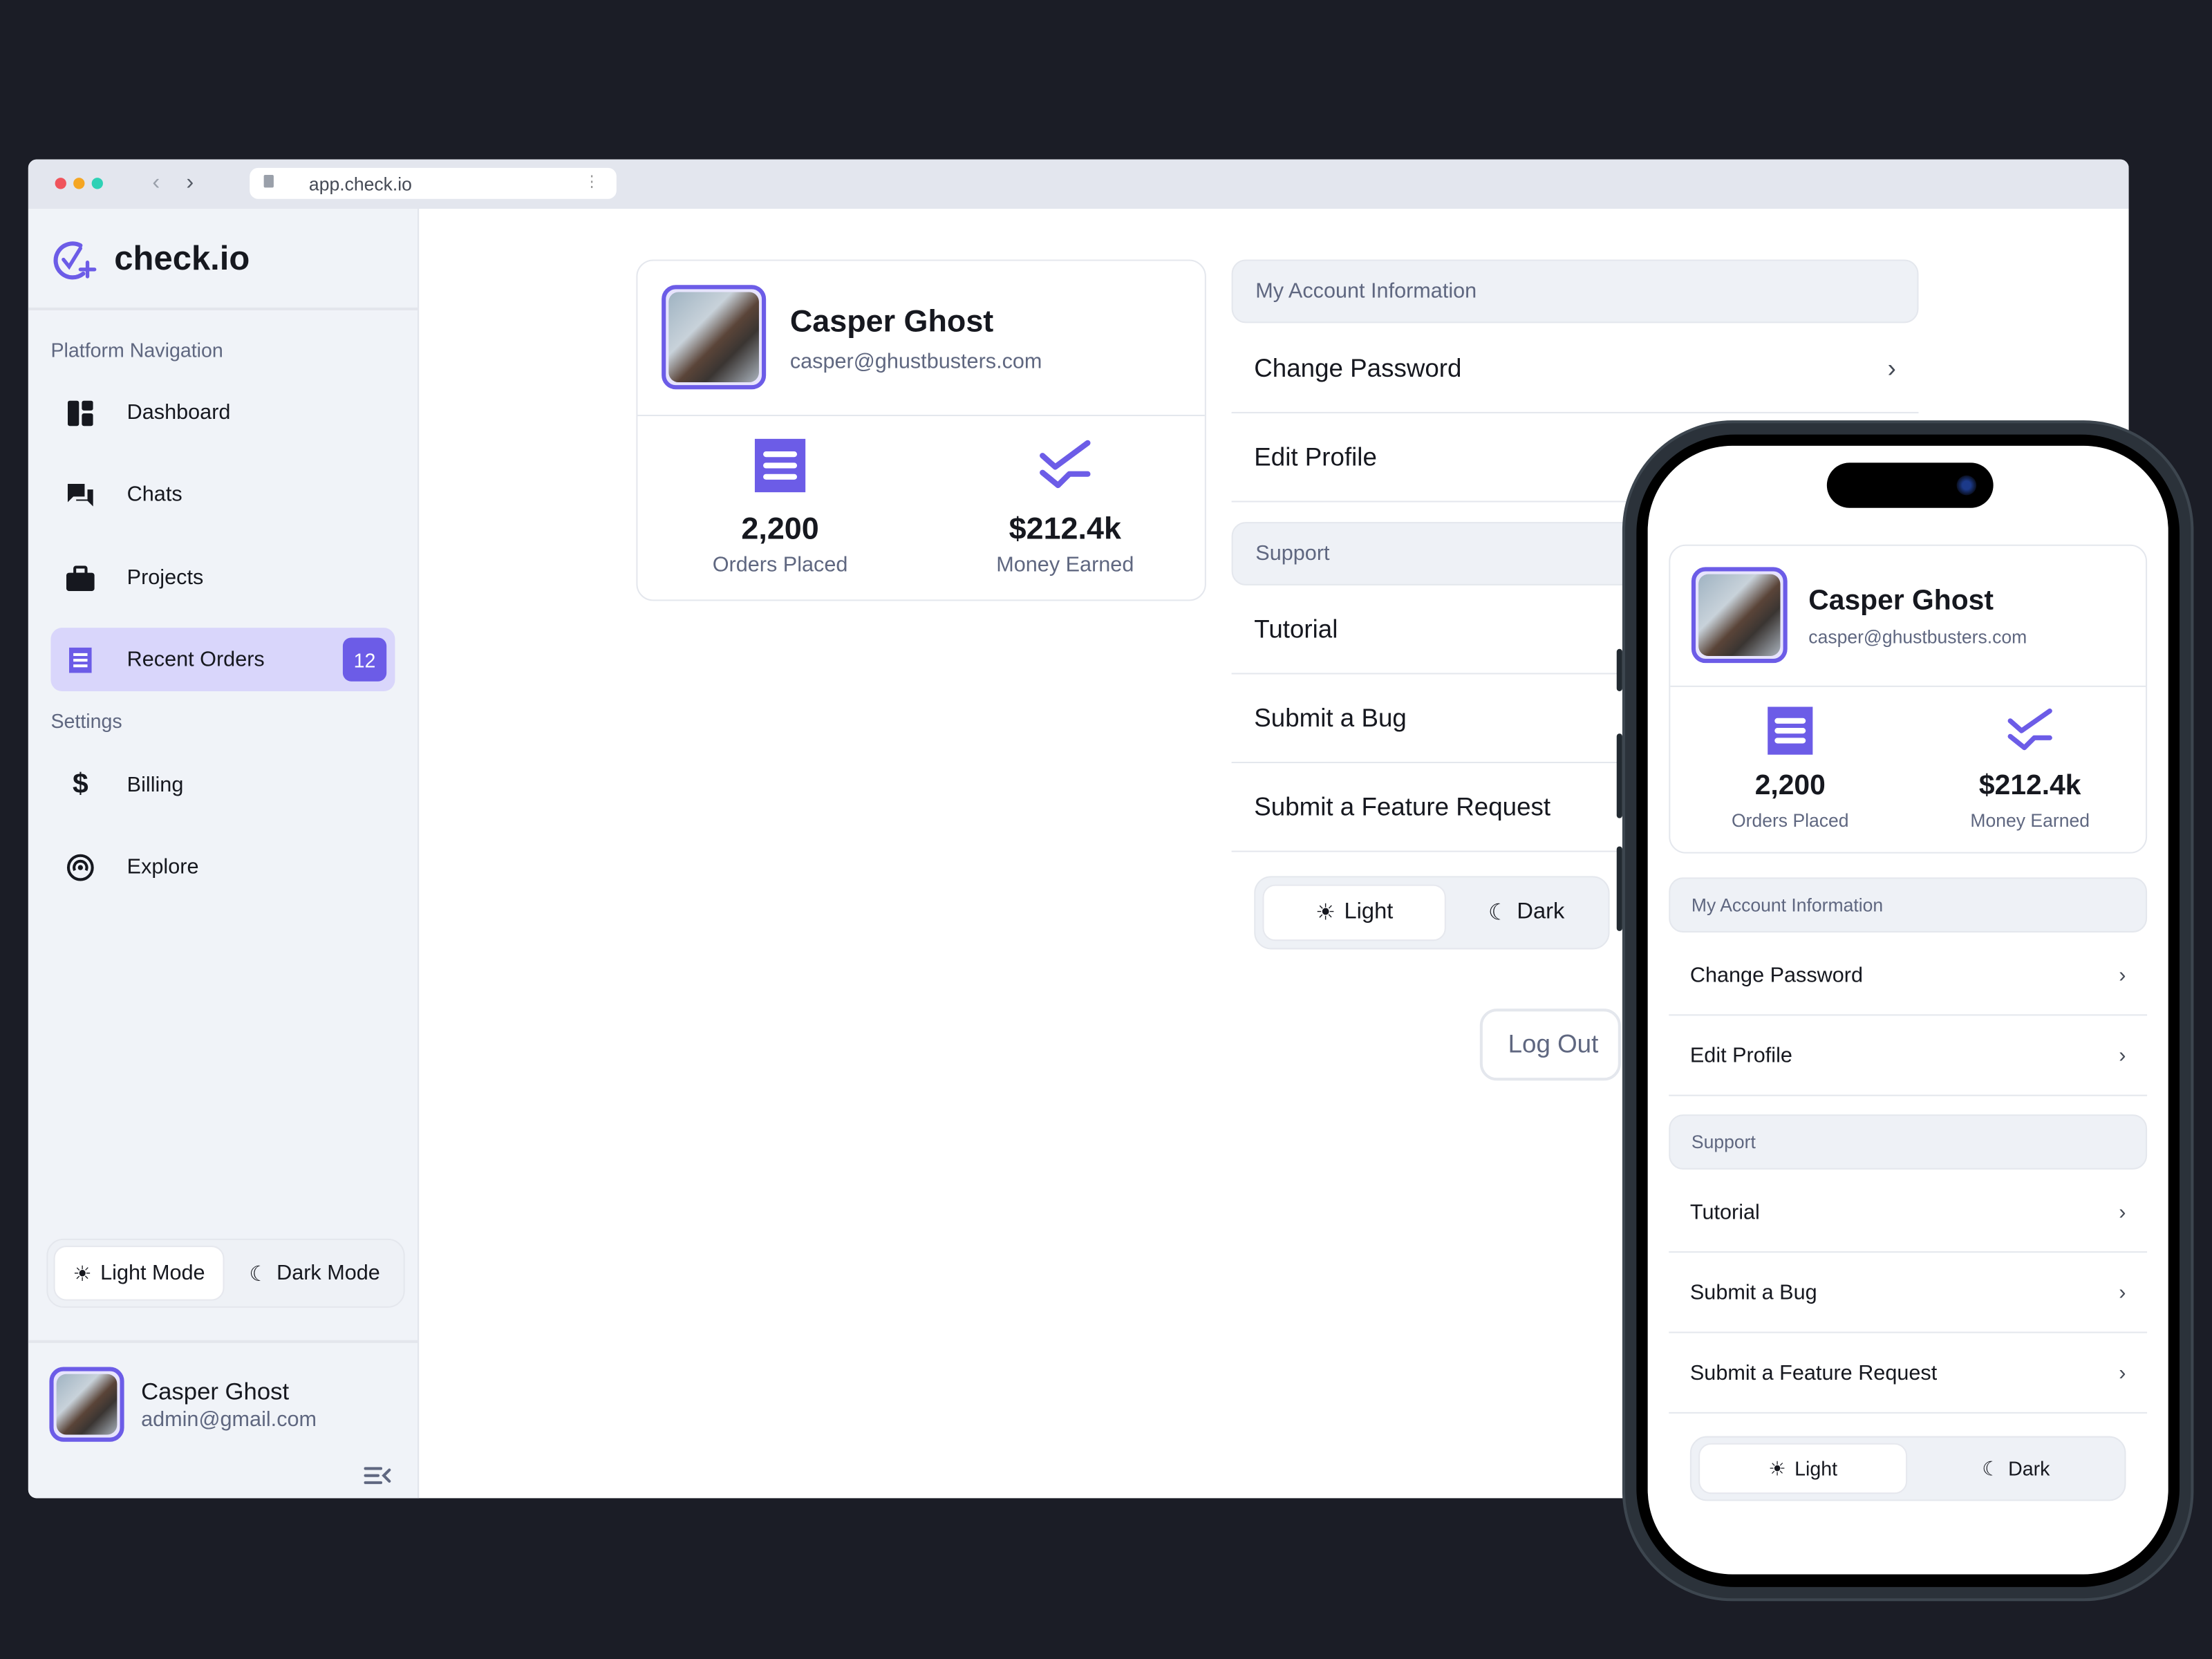 The height and width of the screenshot is (1659, 2212). Describe the element at coordinates (80, 868) in the screenshot. I see `broadcast-icon` at that location.